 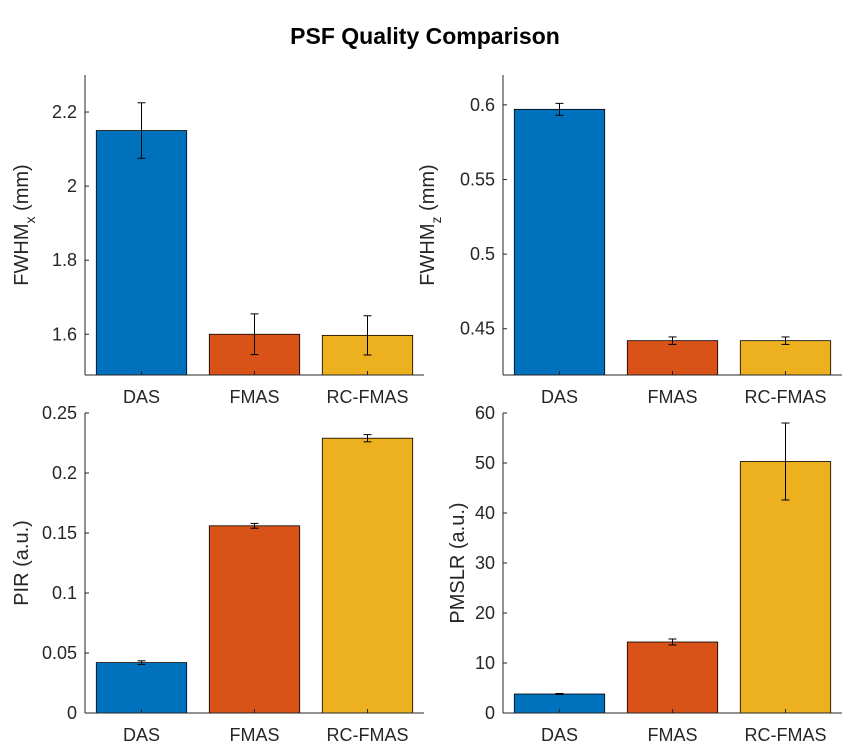 What do you see at coordinates (485, 413) in the screenshot?
I see `y-tick-label: 60` at bounding box center [485, 413].